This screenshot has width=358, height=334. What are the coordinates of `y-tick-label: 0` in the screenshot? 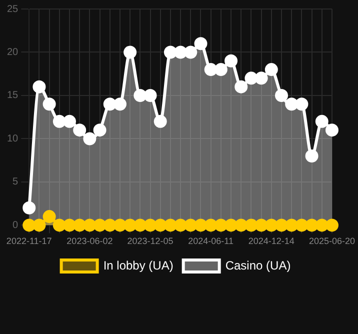 It's located at (15, 225).